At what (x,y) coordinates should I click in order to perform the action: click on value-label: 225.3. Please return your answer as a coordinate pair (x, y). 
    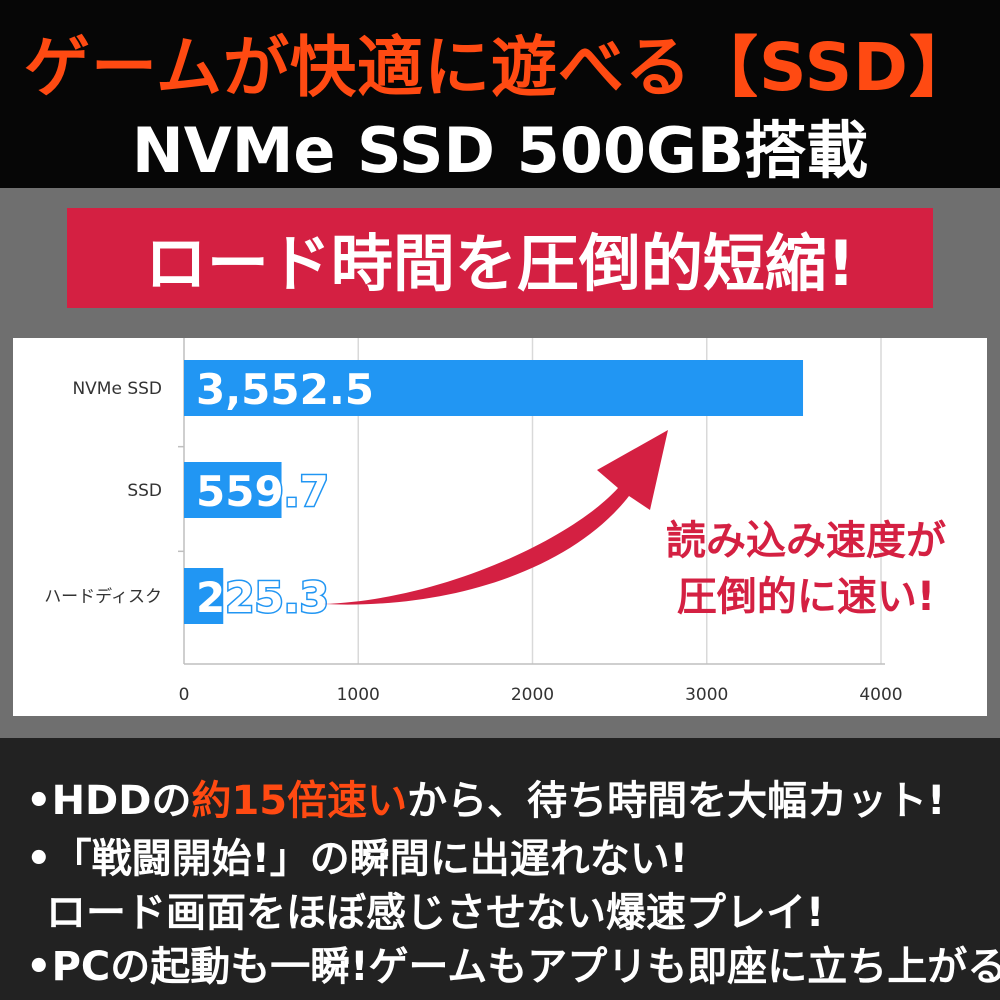
    Looking at the image, I should click on (262, 597).